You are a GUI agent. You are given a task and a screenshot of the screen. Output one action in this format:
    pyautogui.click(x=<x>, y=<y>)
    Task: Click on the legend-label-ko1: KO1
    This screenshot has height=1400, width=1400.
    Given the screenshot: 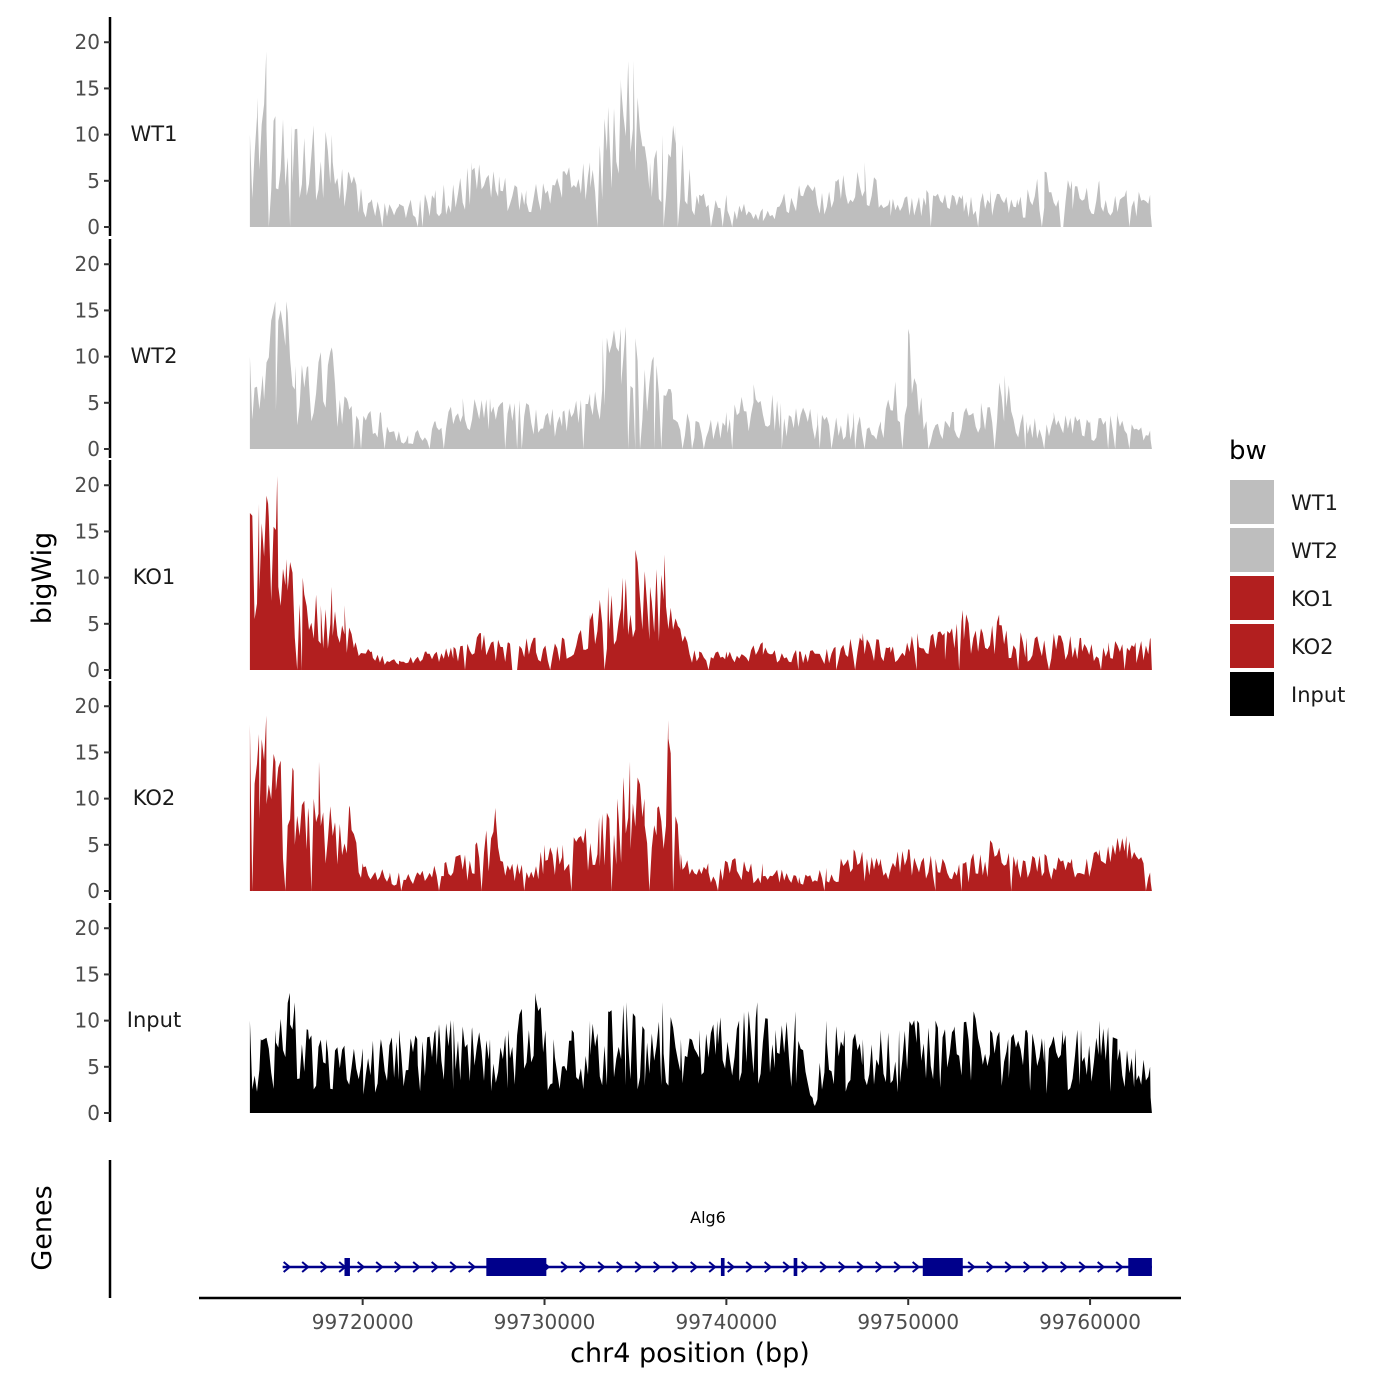 What is the action you would take?
    pyautogui.click(x=1312, y=599)
    